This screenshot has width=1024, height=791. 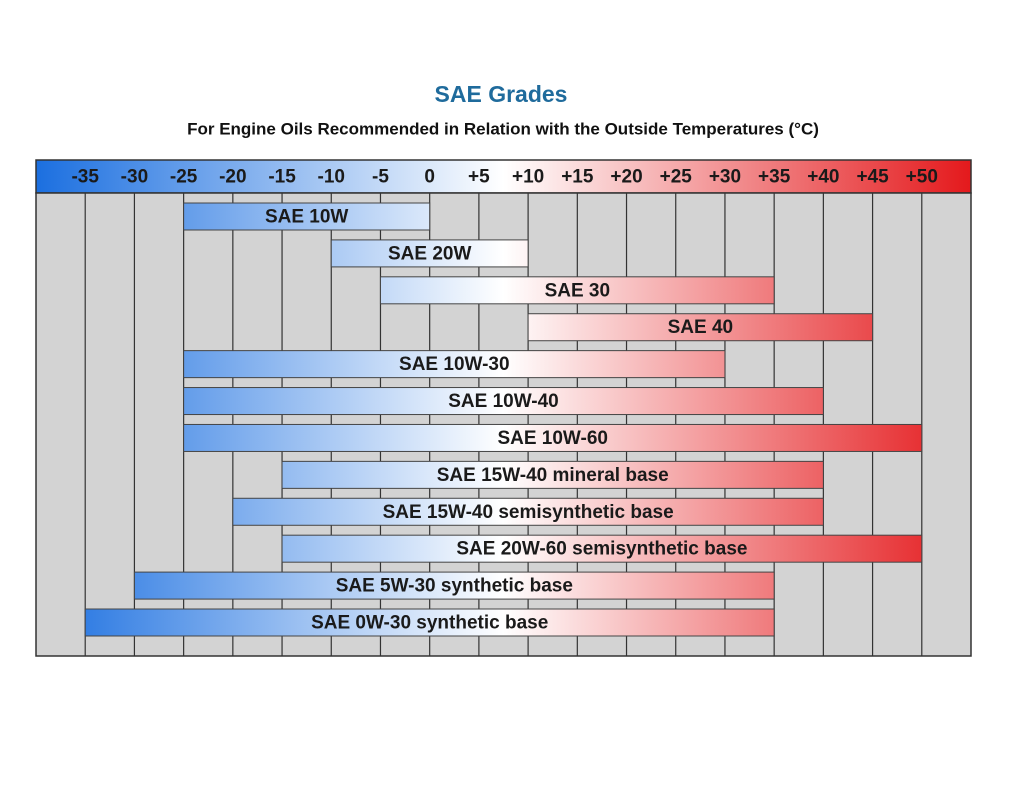 I want to click on x-tick-label: -5, so click(x=380, y=177).